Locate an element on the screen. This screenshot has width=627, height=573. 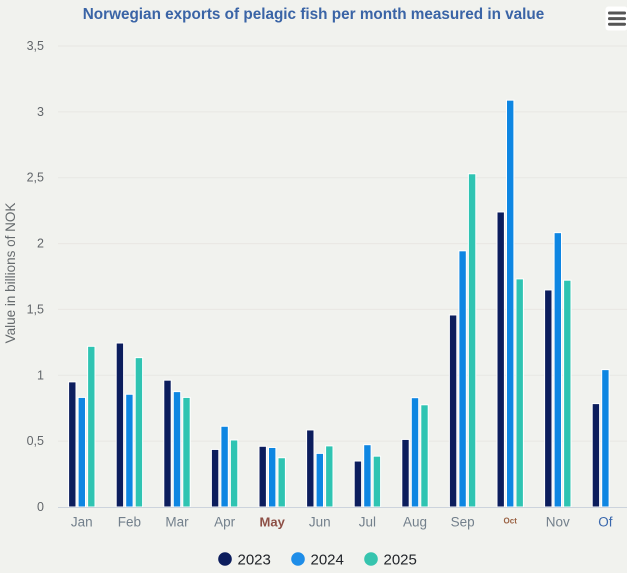
svg-text: Jun is located at coordinates (320, 522).